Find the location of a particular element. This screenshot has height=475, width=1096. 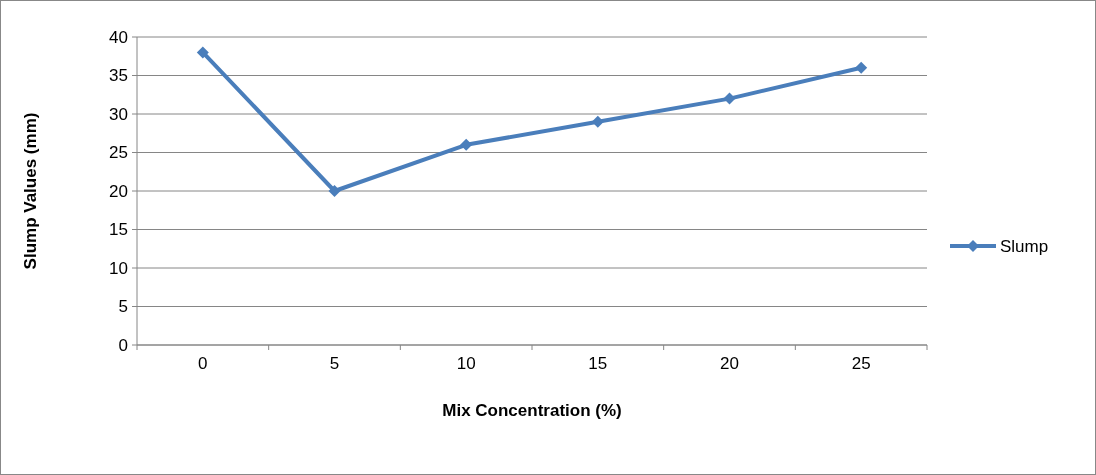

x-tick-label: 25 is located at coordinates (861, 363).